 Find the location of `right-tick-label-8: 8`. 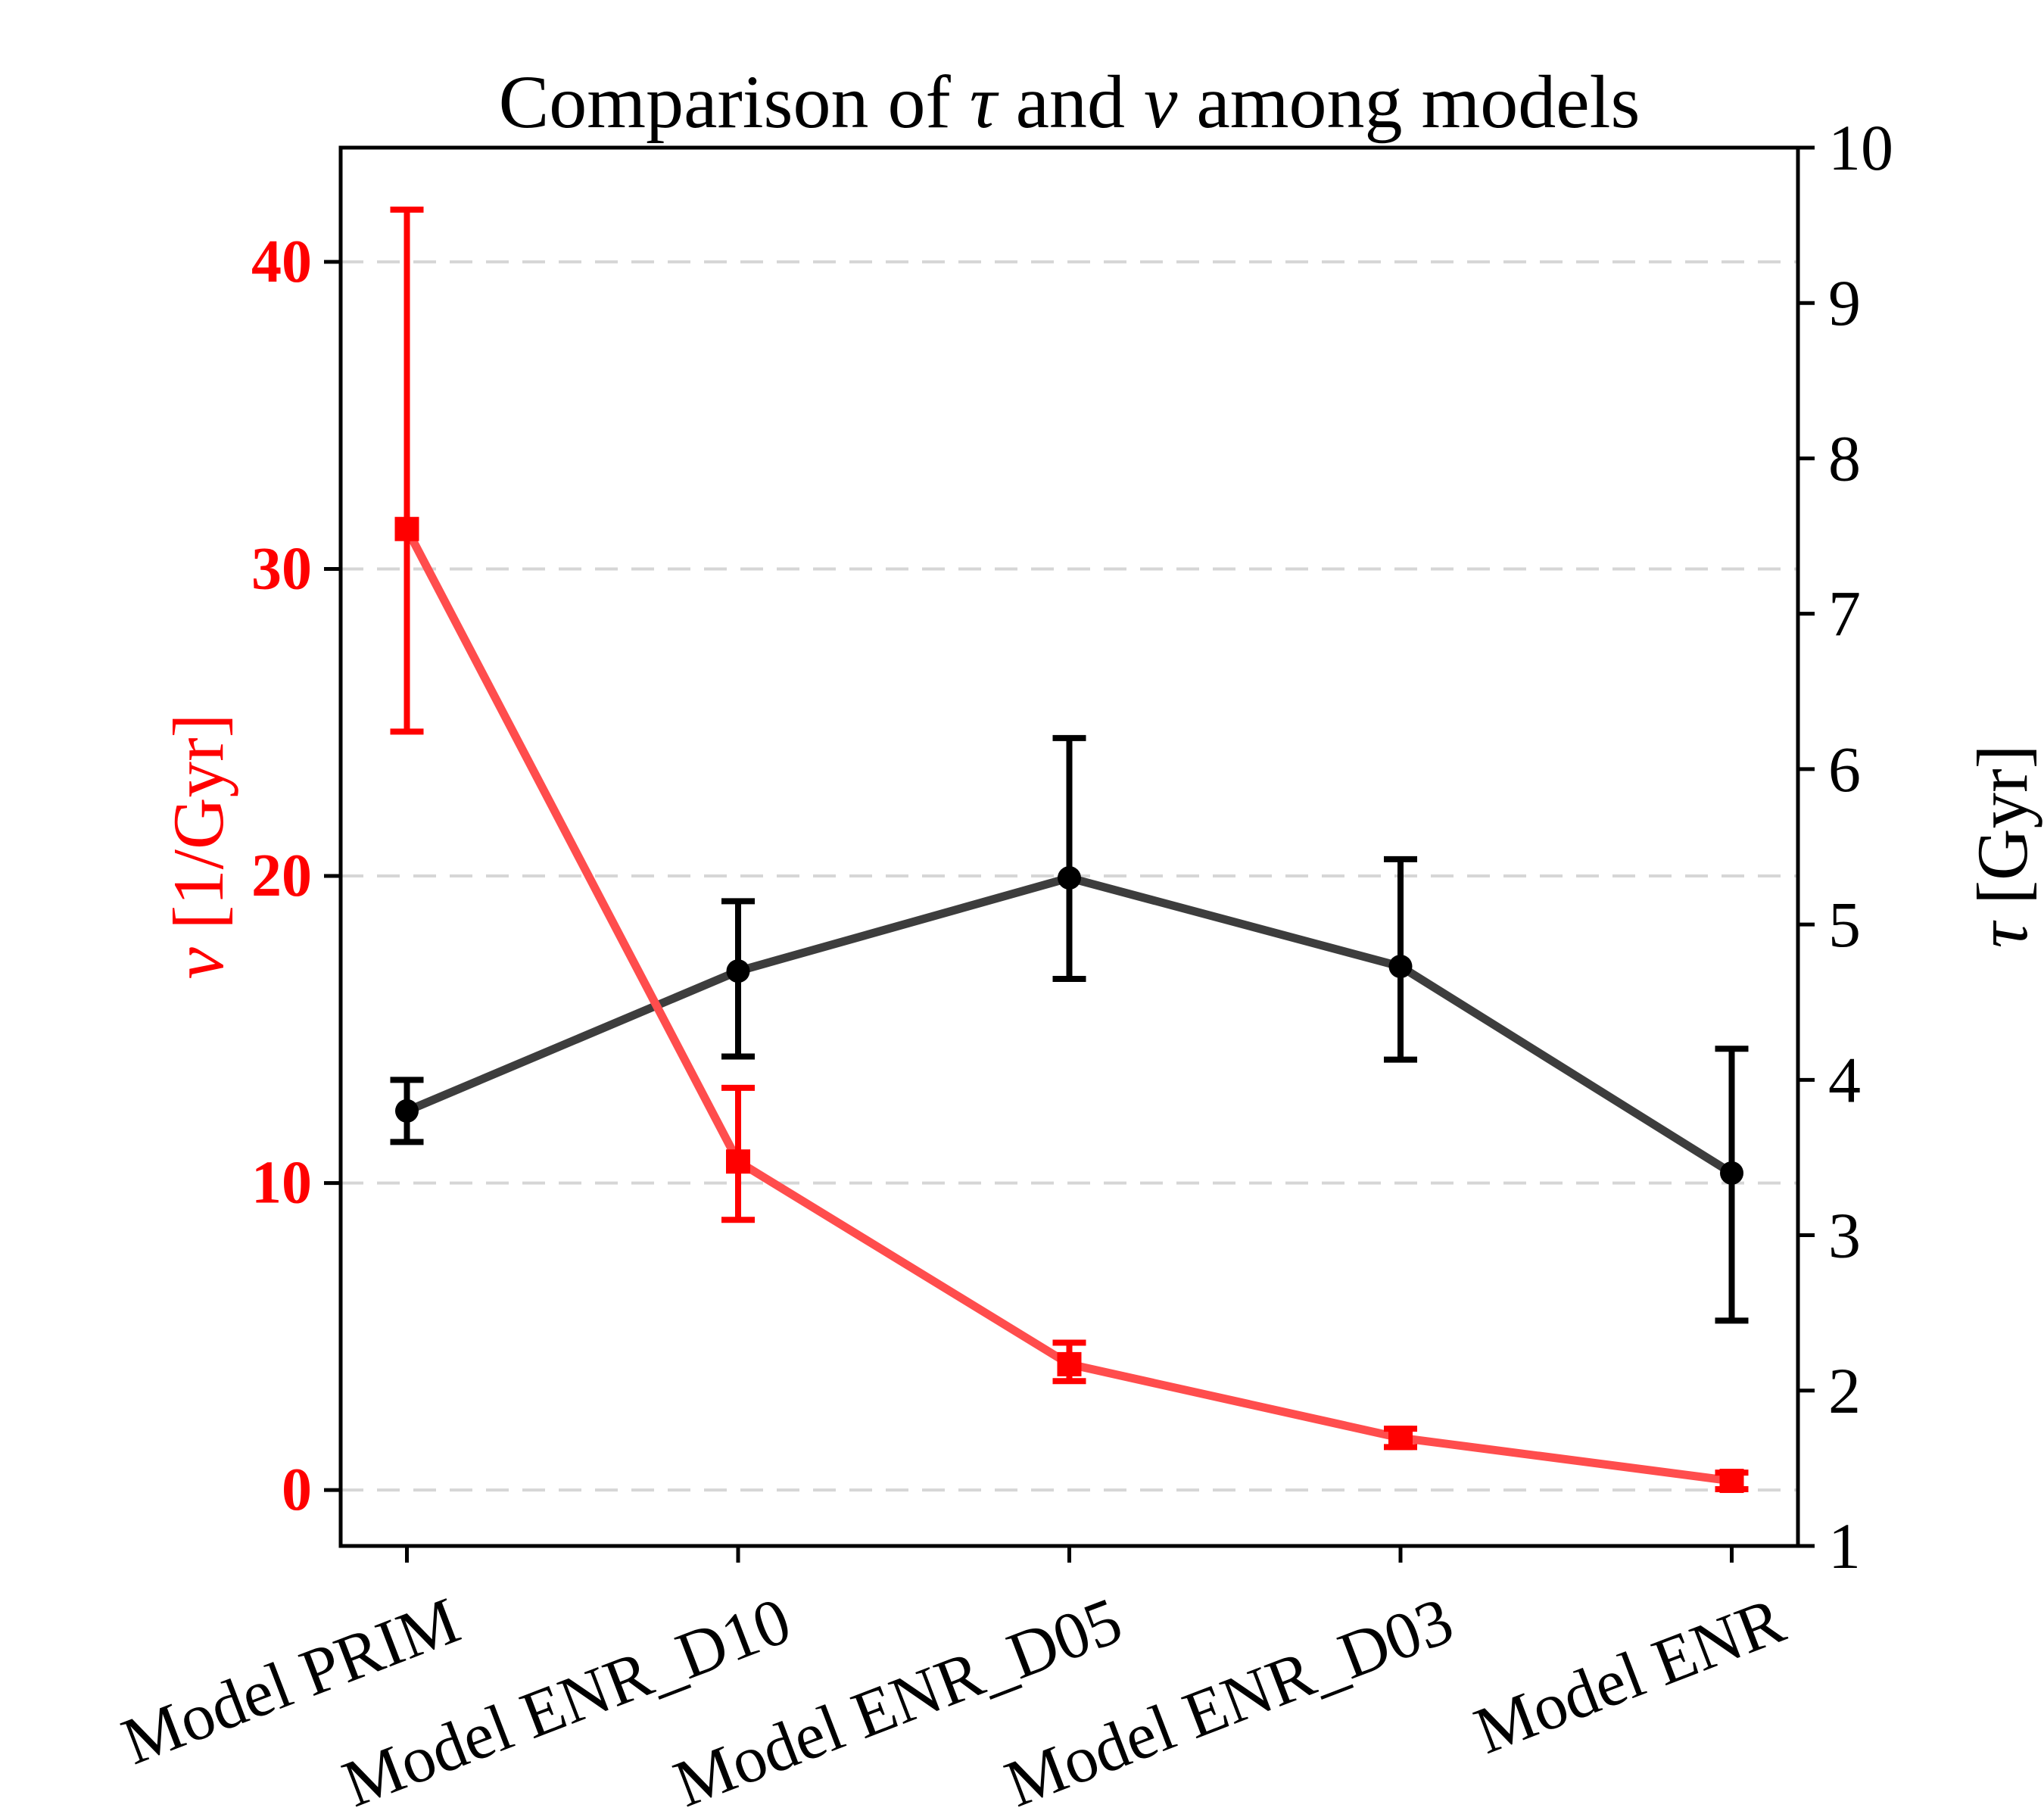

right-tick-label-8: 8 is located at coordinates (1844, 458).